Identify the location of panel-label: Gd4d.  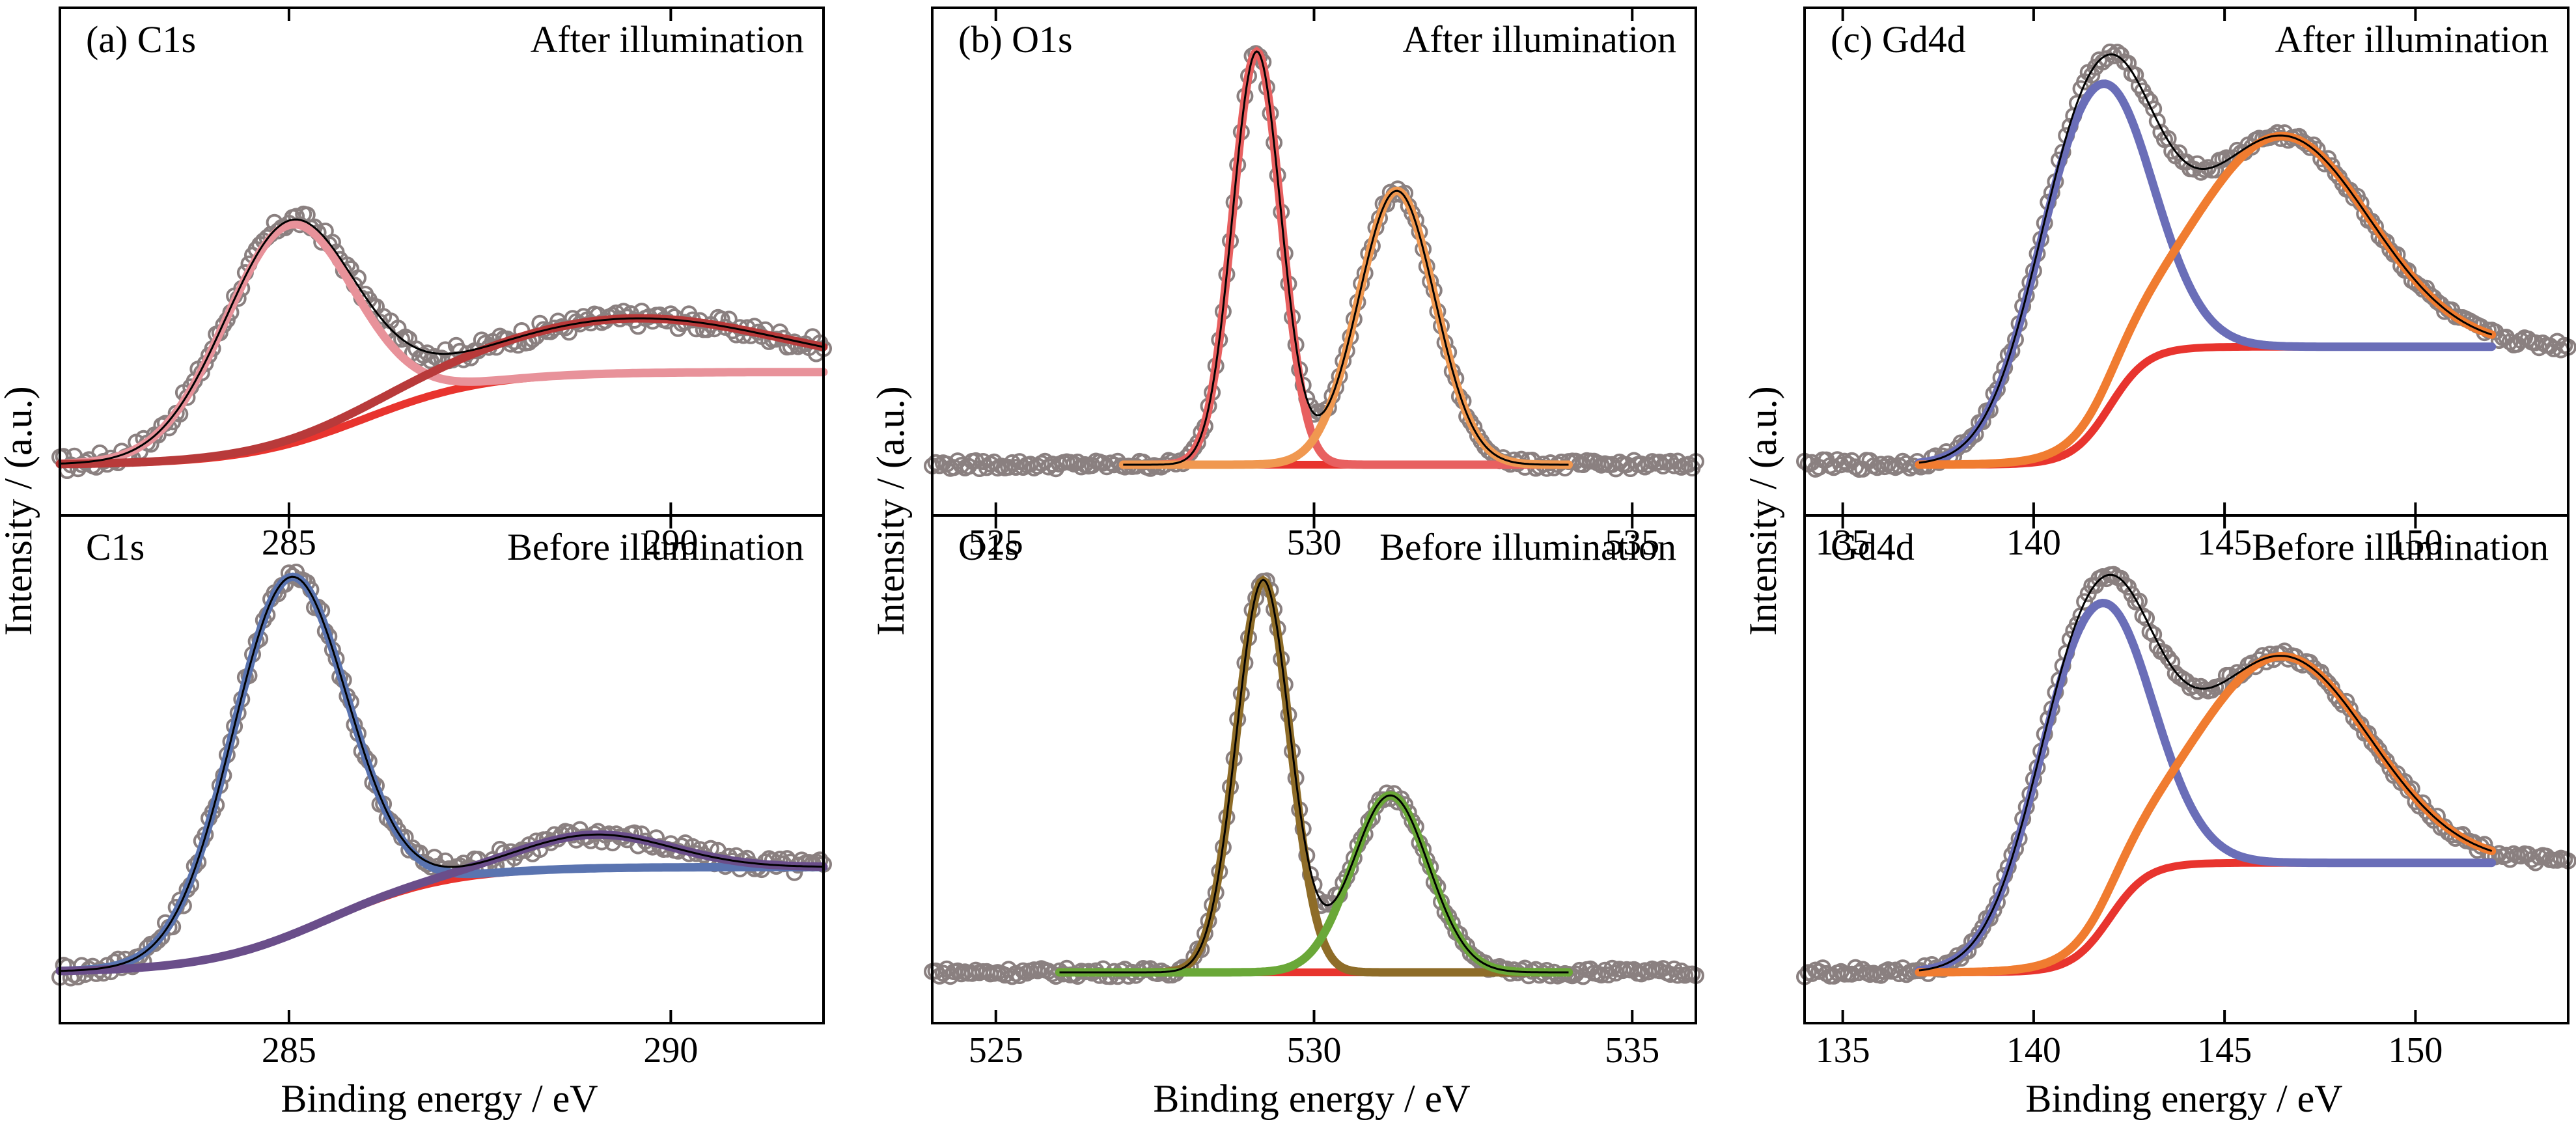
(1873, 547).